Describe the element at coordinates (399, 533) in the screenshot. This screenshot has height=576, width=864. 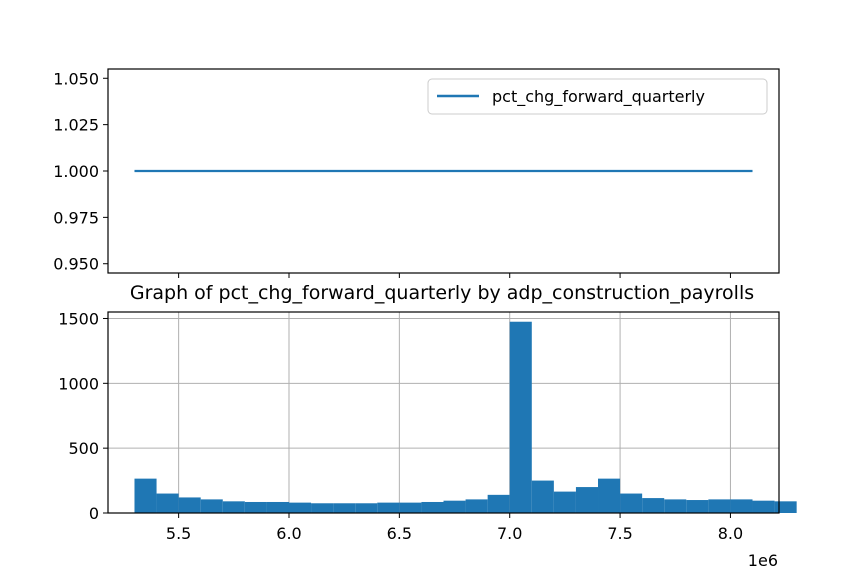
I see `bottom-x-tick-label: 6.5` at that location.